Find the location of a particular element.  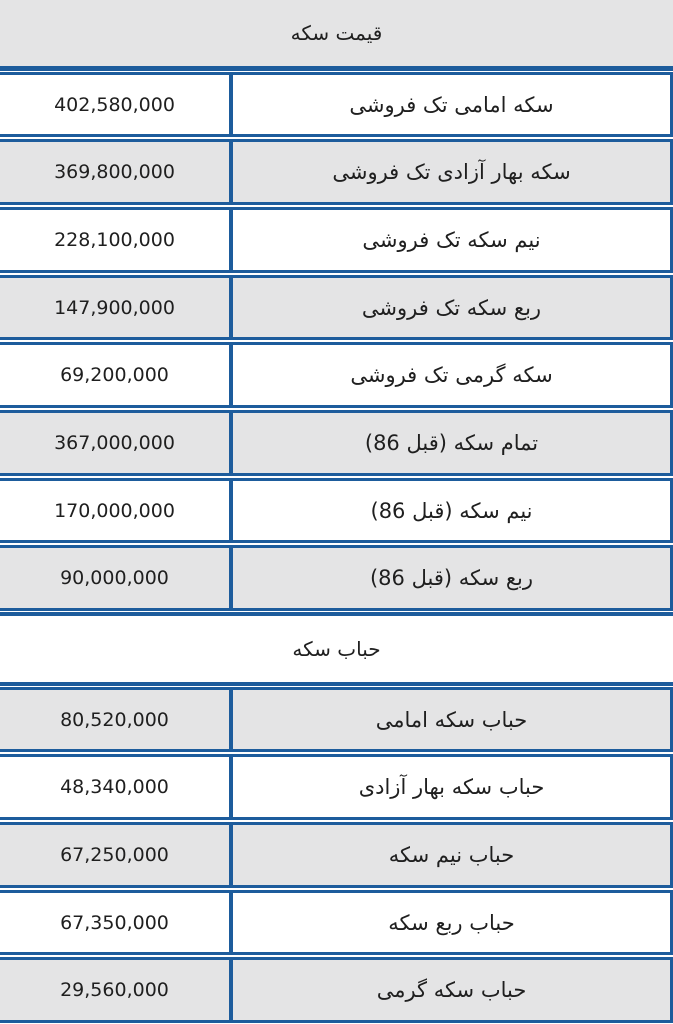

price-value: 90,000,000 is located at coordinates (116, 578).